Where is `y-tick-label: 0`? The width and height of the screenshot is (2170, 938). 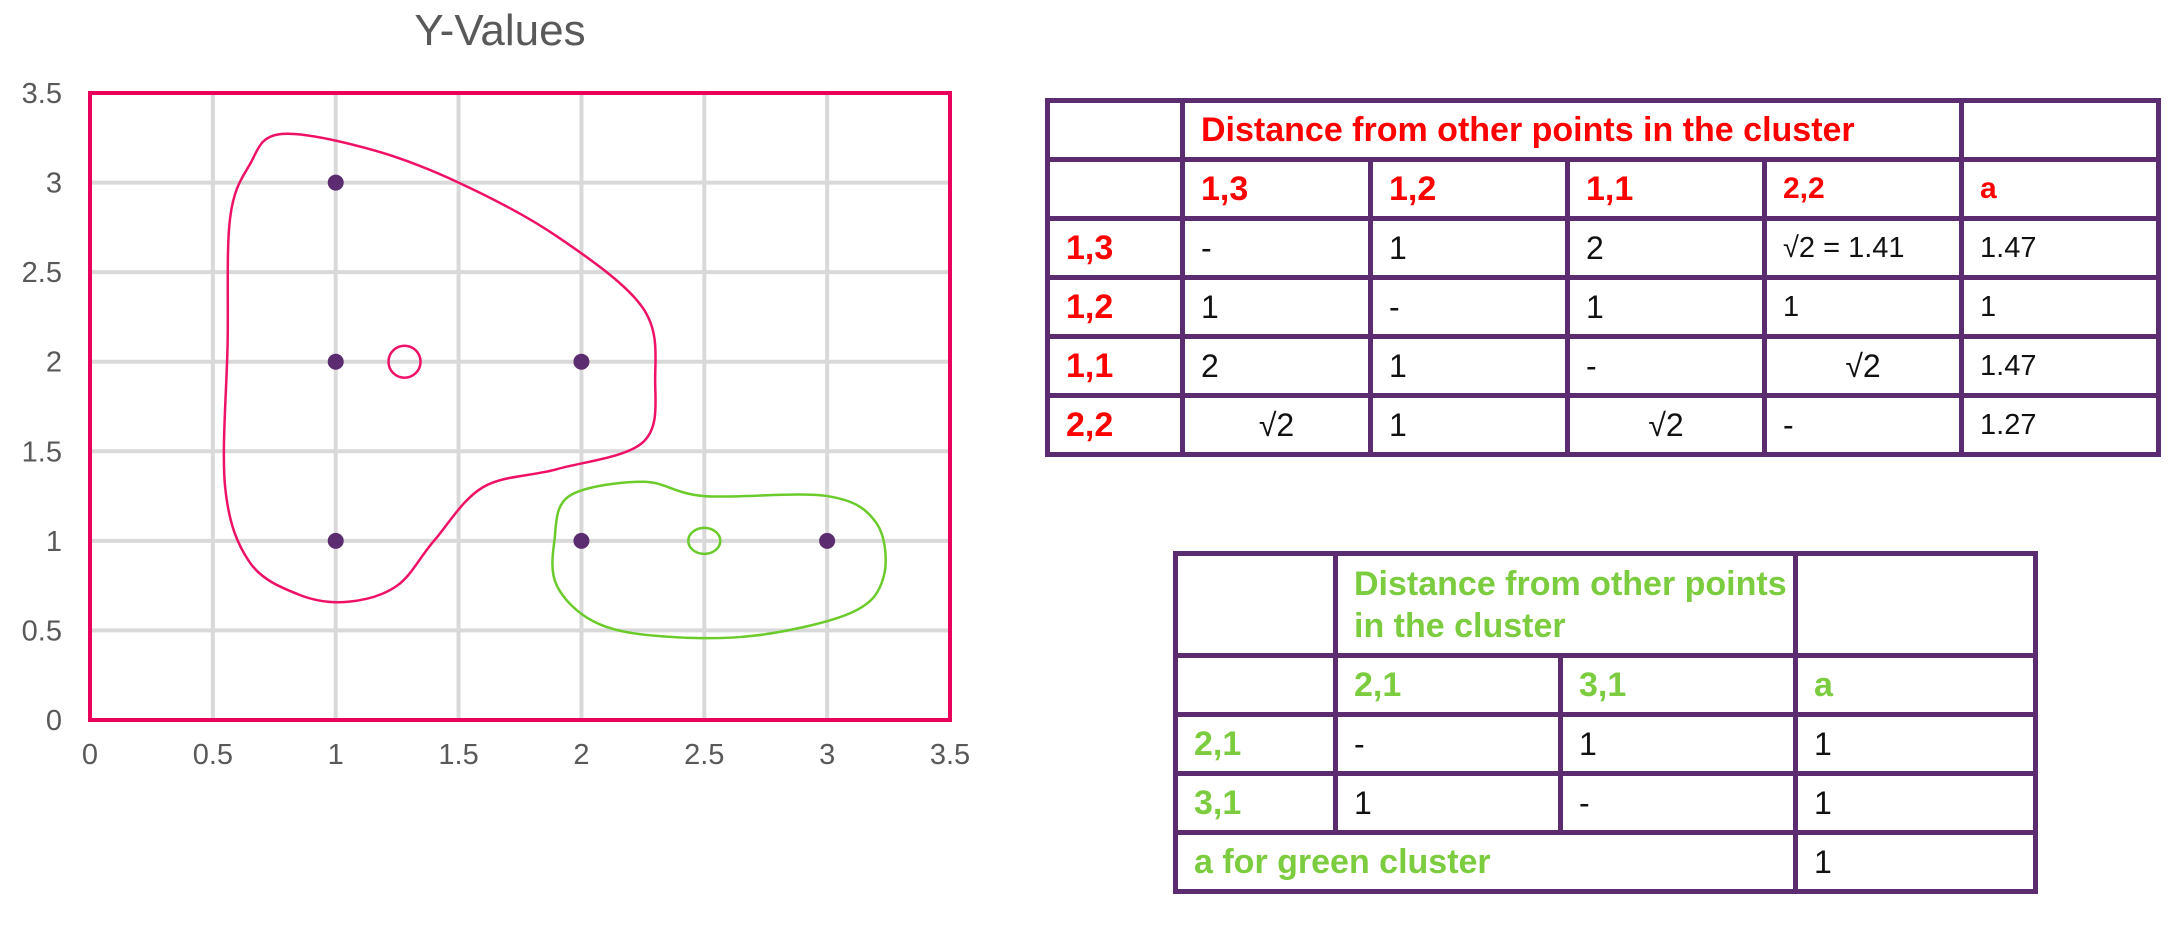 y-tick-label: 0 is located at coordinates (54, 721).